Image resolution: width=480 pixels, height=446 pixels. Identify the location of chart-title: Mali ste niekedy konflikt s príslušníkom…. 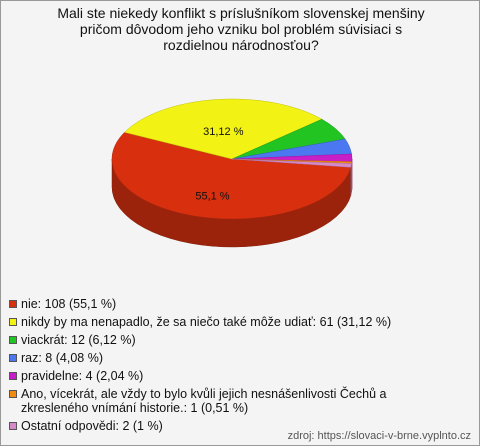
(241, 29).